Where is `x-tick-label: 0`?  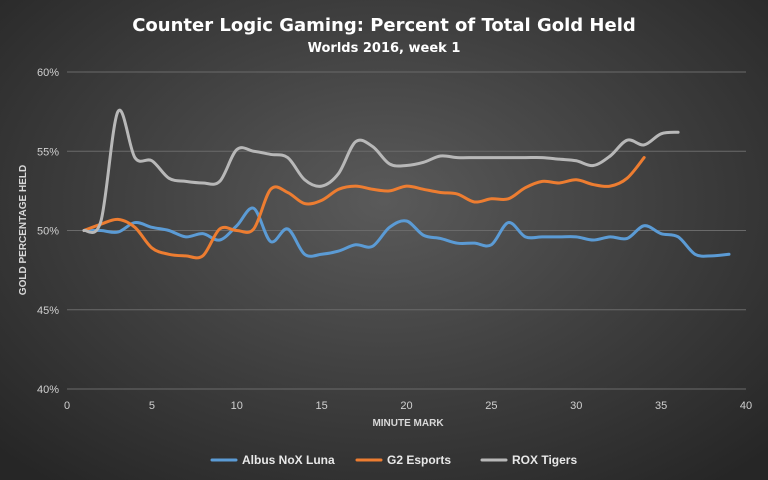
x-tick-label: 0 is located at coordinates (67, 406).